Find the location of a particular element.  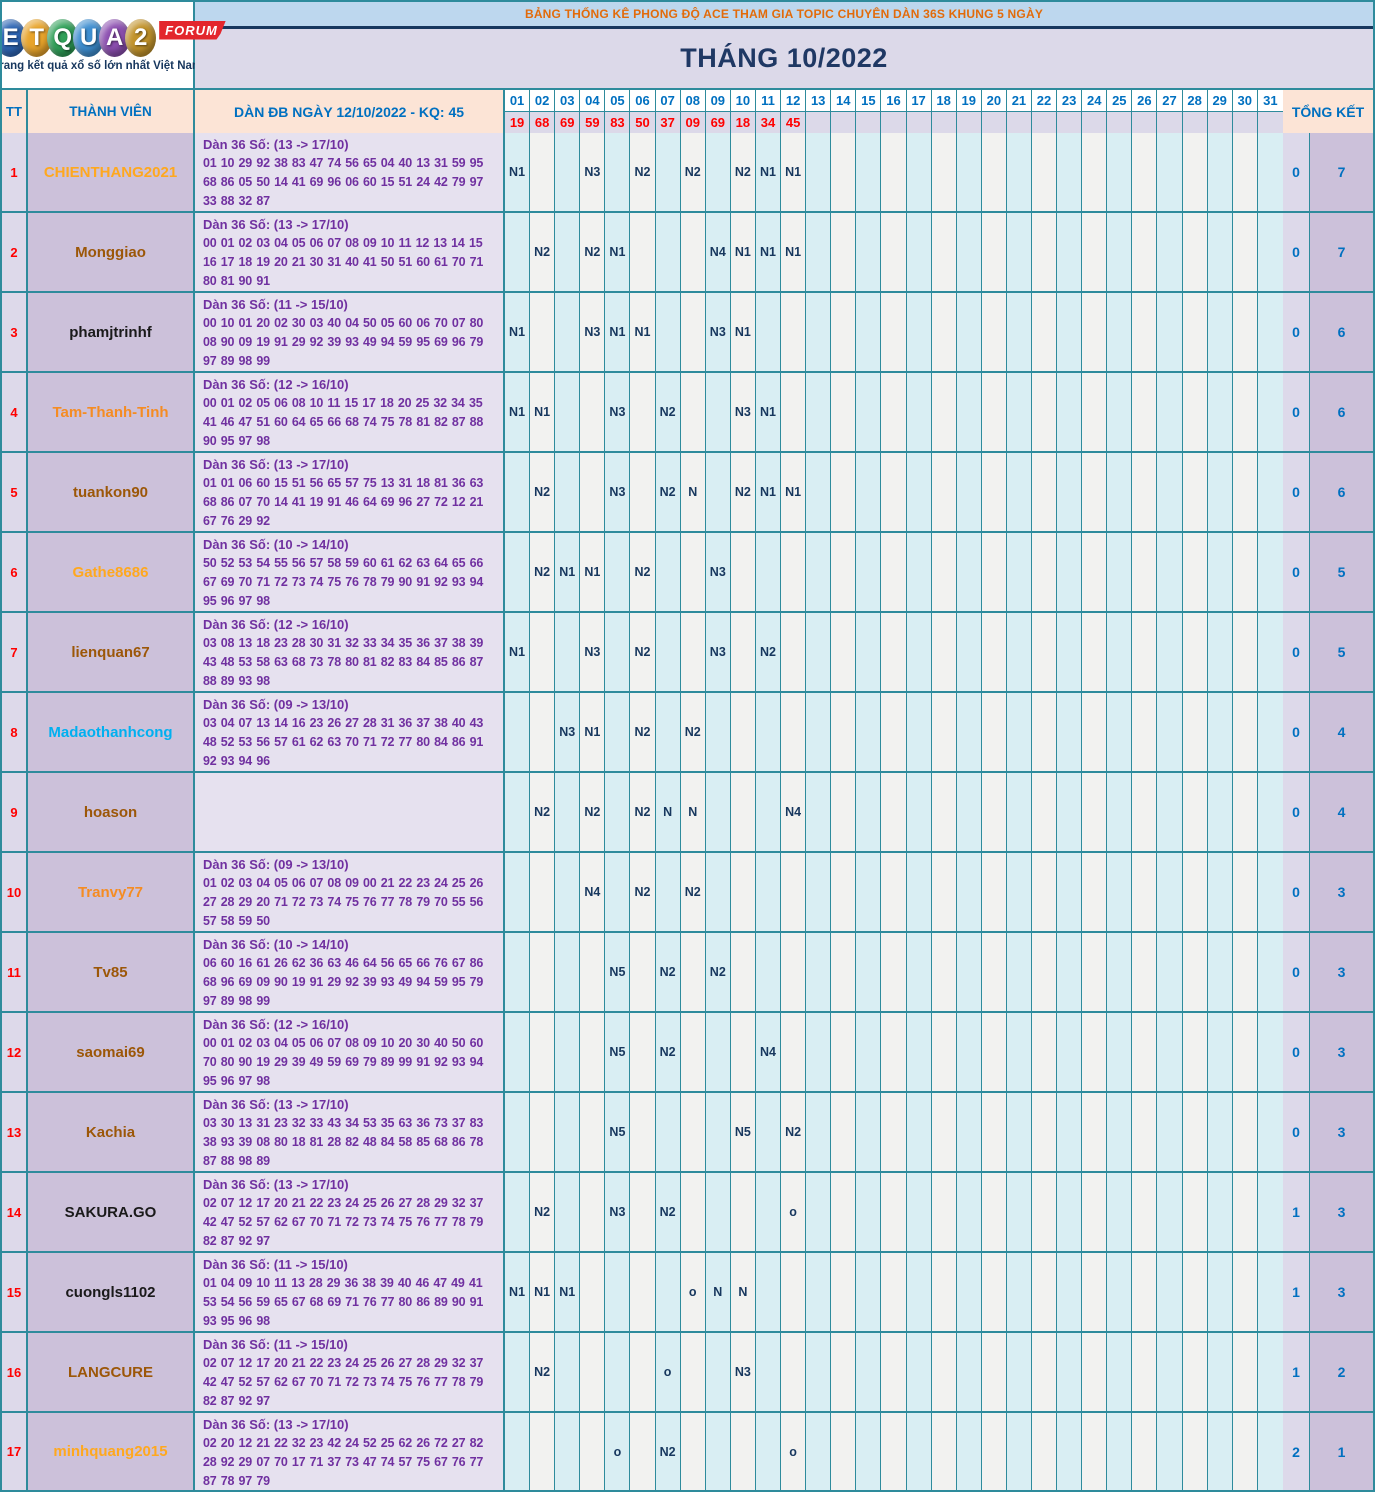

row-index: 3 is located at coordinates (15, 332).